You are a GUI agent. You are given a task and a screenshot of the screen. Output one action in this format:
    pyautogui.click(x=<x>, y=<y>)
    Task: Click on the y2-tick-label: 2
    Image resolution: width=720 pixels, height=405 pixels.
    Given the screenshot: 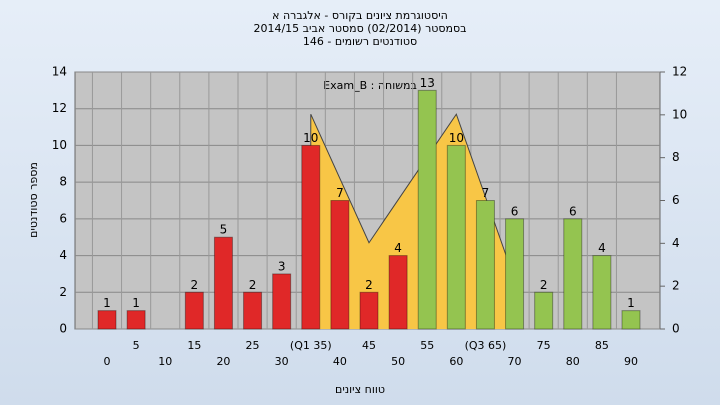 What is the action you would take?
    pyautogui.click(x=676, y=286)
    